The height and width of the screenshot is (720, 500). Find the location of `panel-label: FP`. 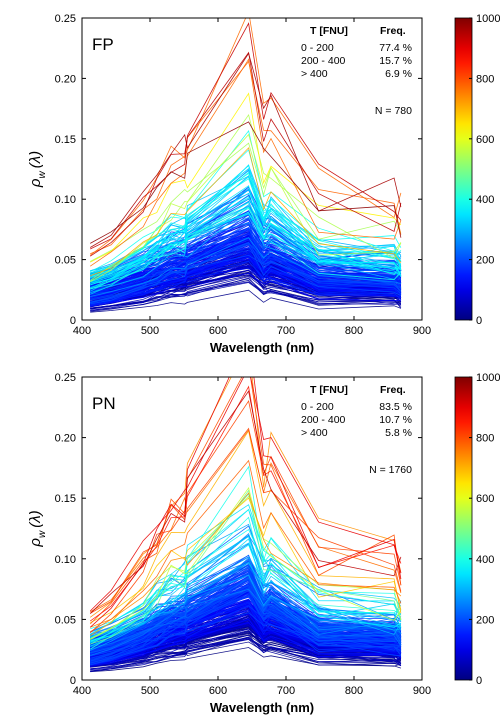

panel-label: FP is located at coordinates (103, 44).